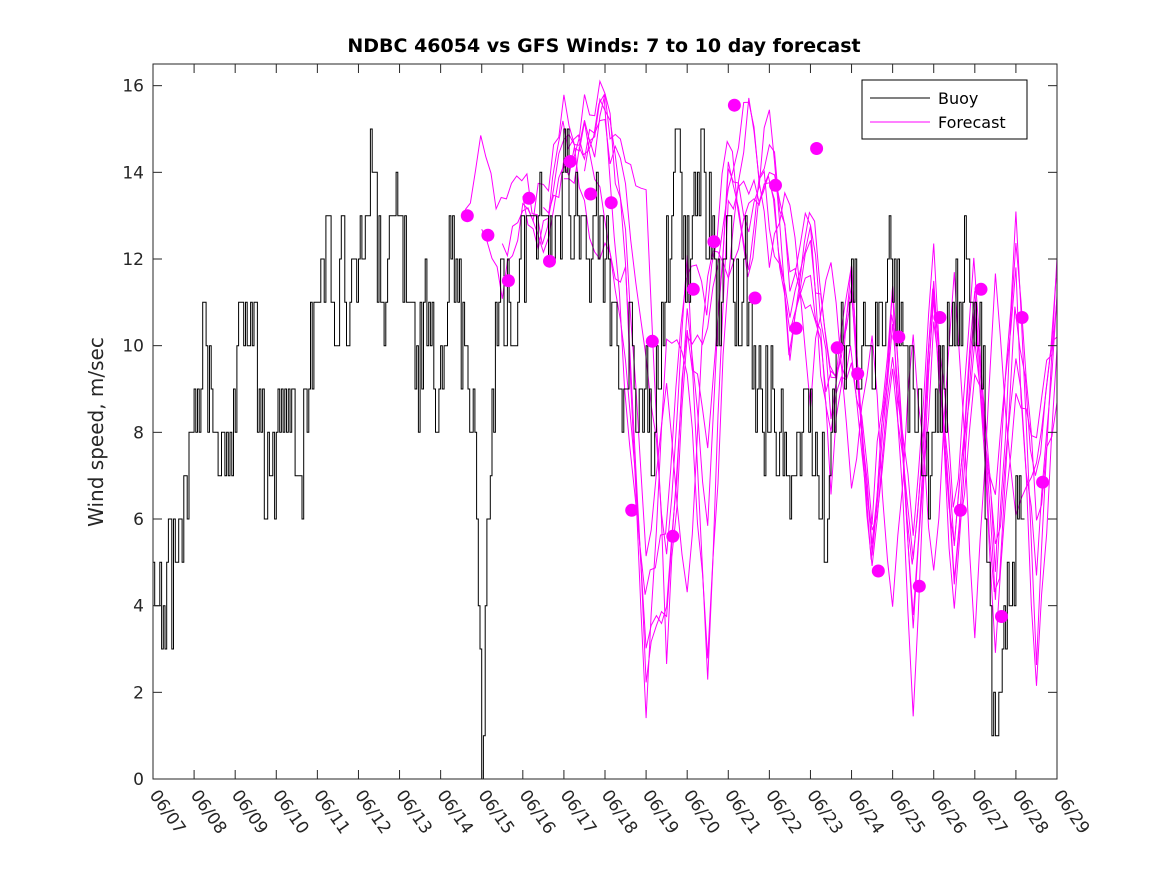  What do you see at coordinates (133, 87) in the screenshot?
I see `y-tick-label: 16` at bounding box center [133, 87].